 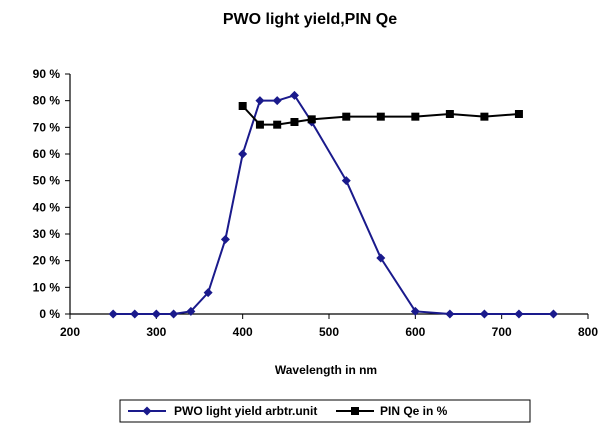 I want to click on legend-label: PIN Qe in %, so click(x=414, y=411).